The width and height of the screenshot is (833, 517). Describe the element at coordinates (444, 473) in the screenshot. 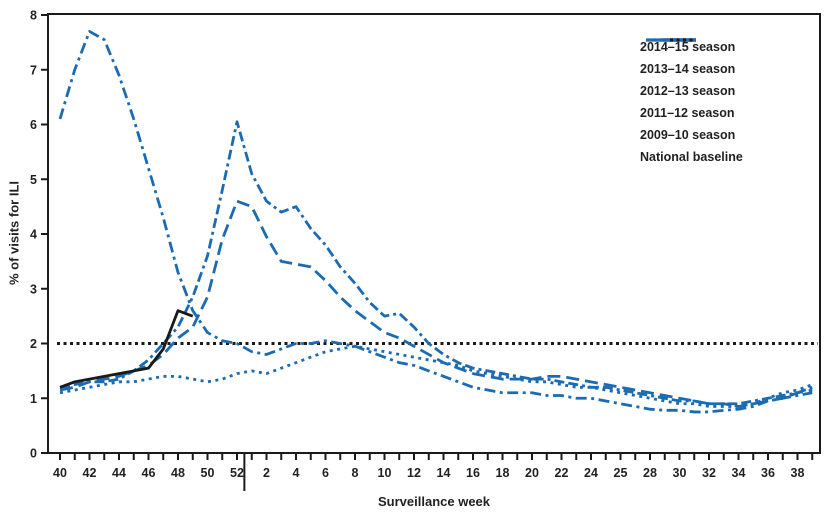

I see `x-tick-label: 14` at that location.